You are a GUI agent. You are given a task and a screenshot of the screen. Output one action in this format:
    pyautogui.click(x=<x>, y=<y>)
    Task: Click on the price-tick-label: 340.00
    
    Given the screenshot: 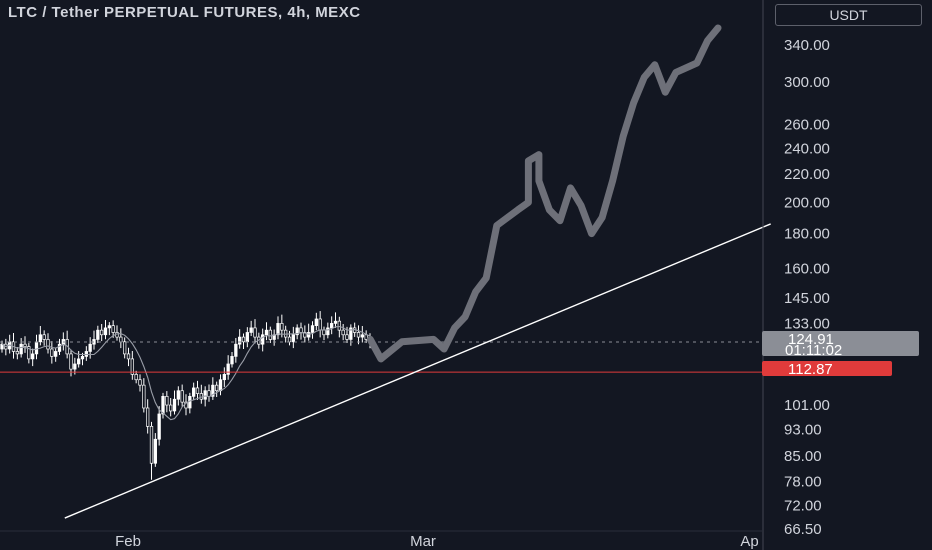 What is the action you would take?
    pyautogui.click(x=807, y=45)
    